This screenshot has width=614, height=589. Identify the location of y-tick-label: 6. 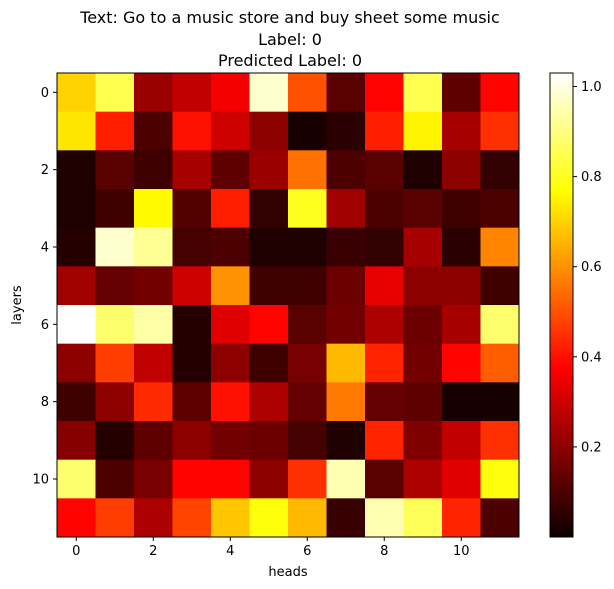
(45, 325).